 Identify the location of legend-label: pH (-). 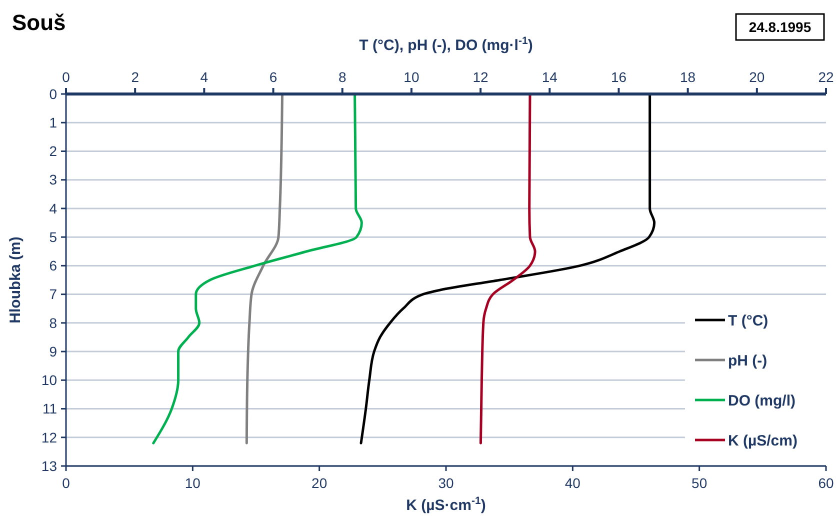
(748, 361).